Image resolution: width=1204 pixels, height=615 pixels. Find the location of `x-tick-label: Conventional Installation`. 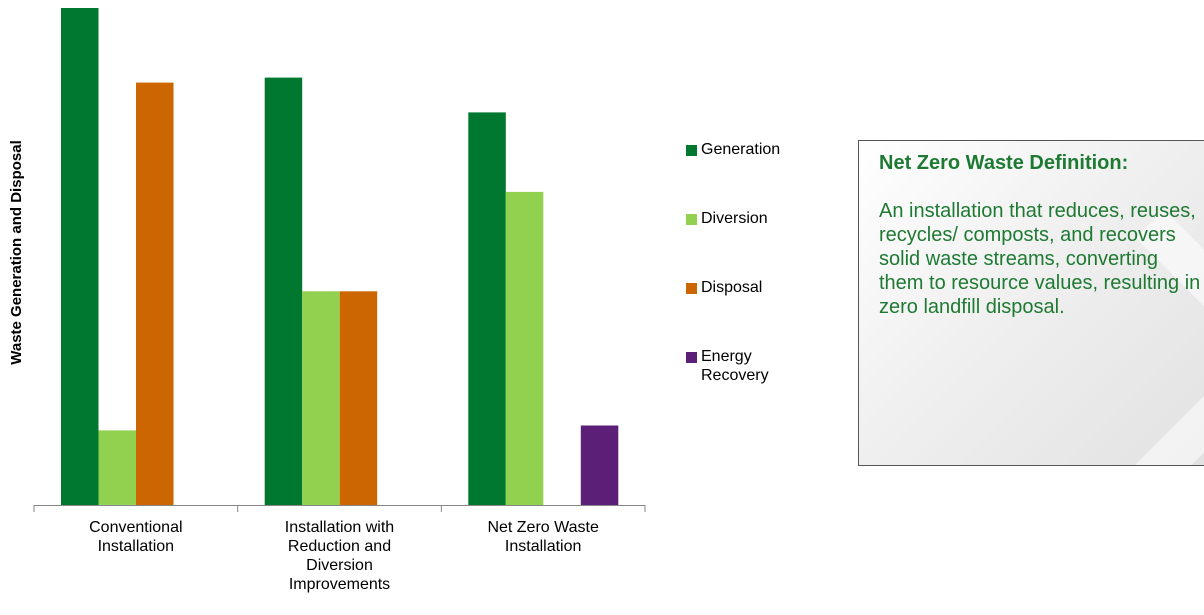

x-tick-label: Conventional Installation is located at coordinates (136, 537).